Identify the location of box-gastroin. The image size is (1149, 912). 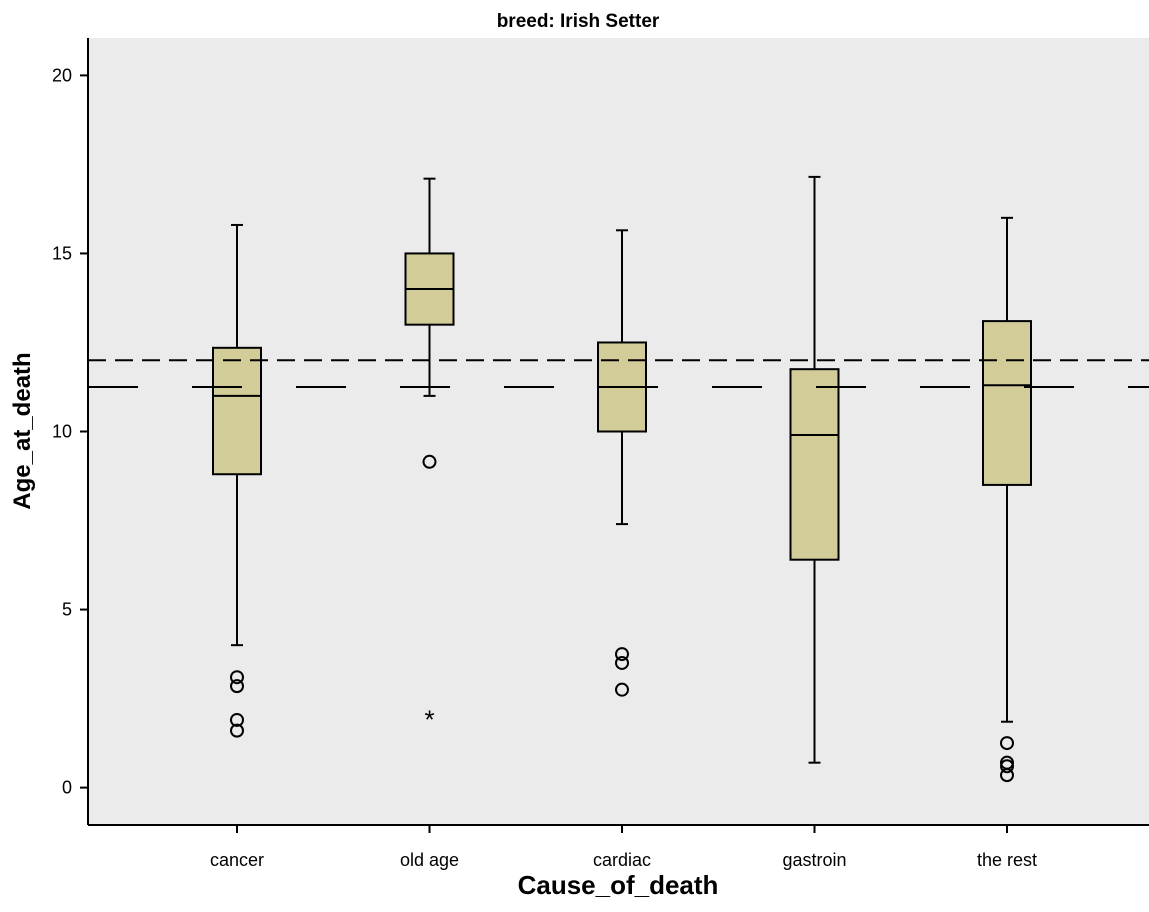
(814, 469).